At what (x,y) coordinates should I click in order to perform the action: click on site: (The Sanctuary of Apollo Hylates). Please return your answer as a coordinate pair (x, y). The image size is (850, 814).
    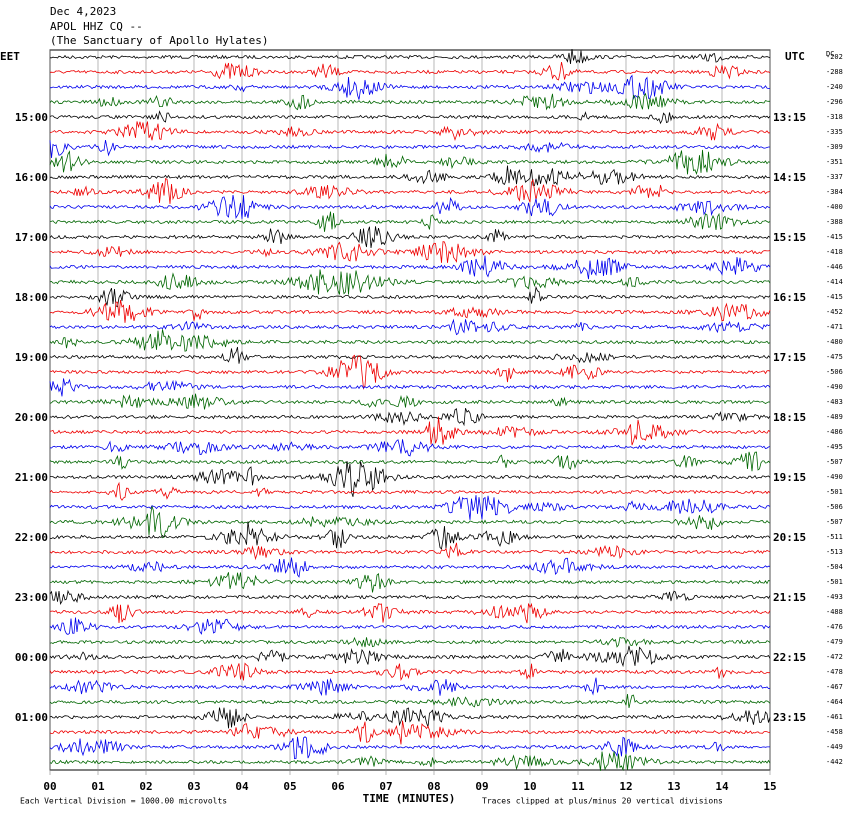
    Looking at the image, I should click on (159, 40).